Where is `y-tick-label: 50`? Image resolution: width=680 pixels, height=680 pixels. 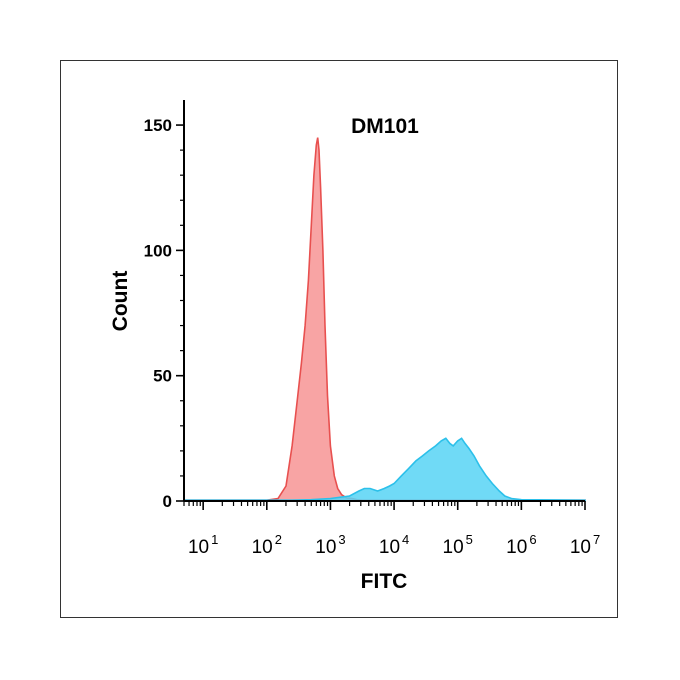 y-tick-label: 50 is located at coordinates (162, 376).